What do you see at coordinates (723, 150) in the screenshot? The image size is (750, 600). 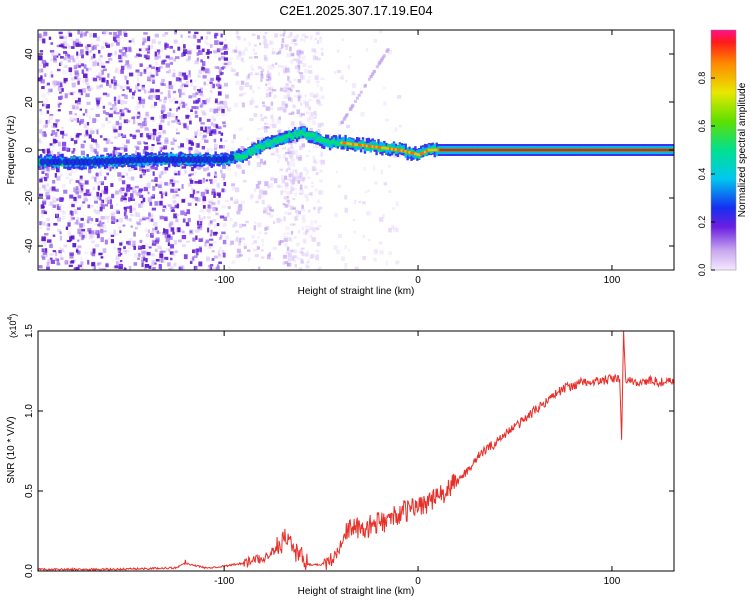 I see `colorbar-gradient` at bounding box center [723, 150].